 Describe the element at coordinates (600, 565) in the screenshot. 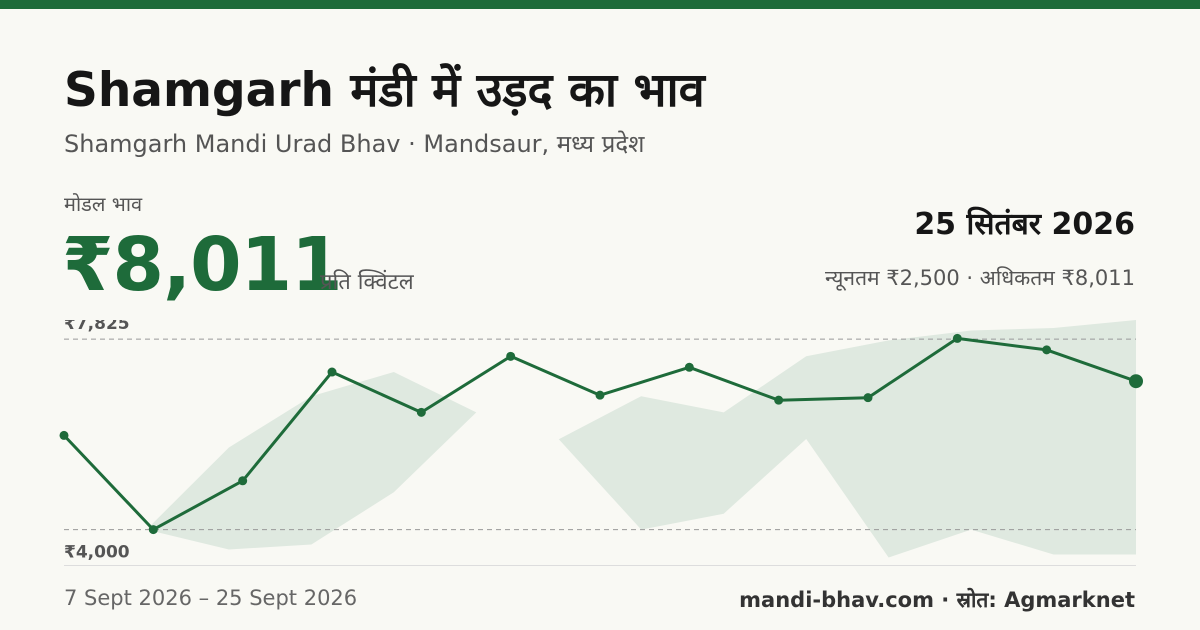

I see `footer-divider` at that location.